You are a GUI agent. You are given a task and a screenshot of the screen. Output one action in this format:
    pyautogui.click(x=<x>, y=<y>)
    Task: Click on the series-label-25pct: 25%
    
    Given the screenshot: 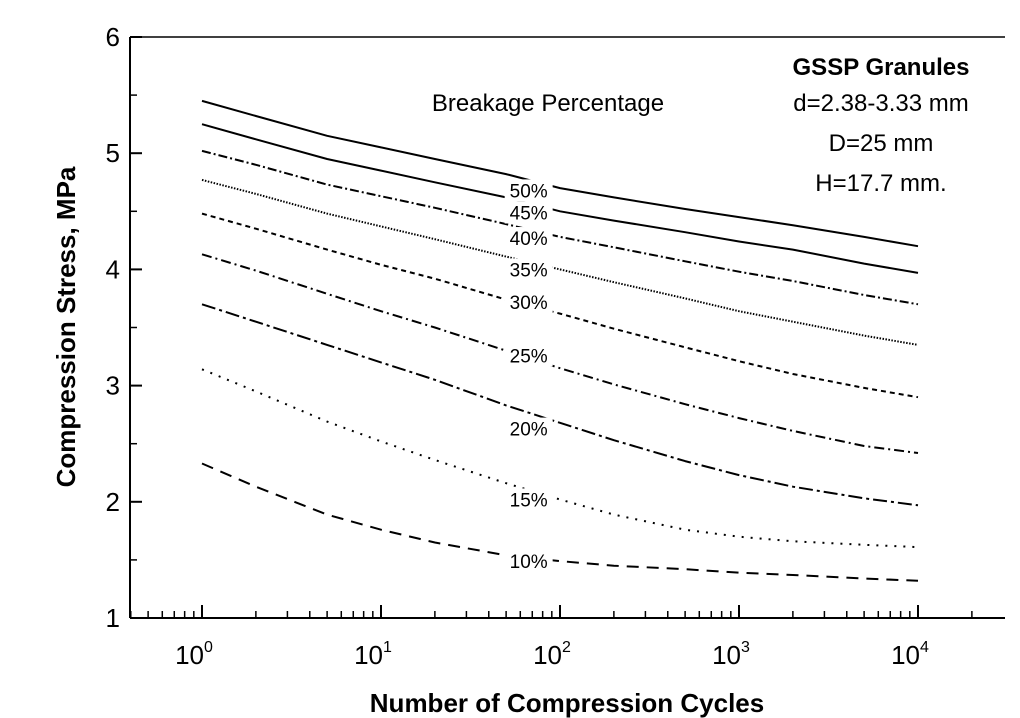 What is the action you would take?
    pyautogui.click(x=529, y=356)
    